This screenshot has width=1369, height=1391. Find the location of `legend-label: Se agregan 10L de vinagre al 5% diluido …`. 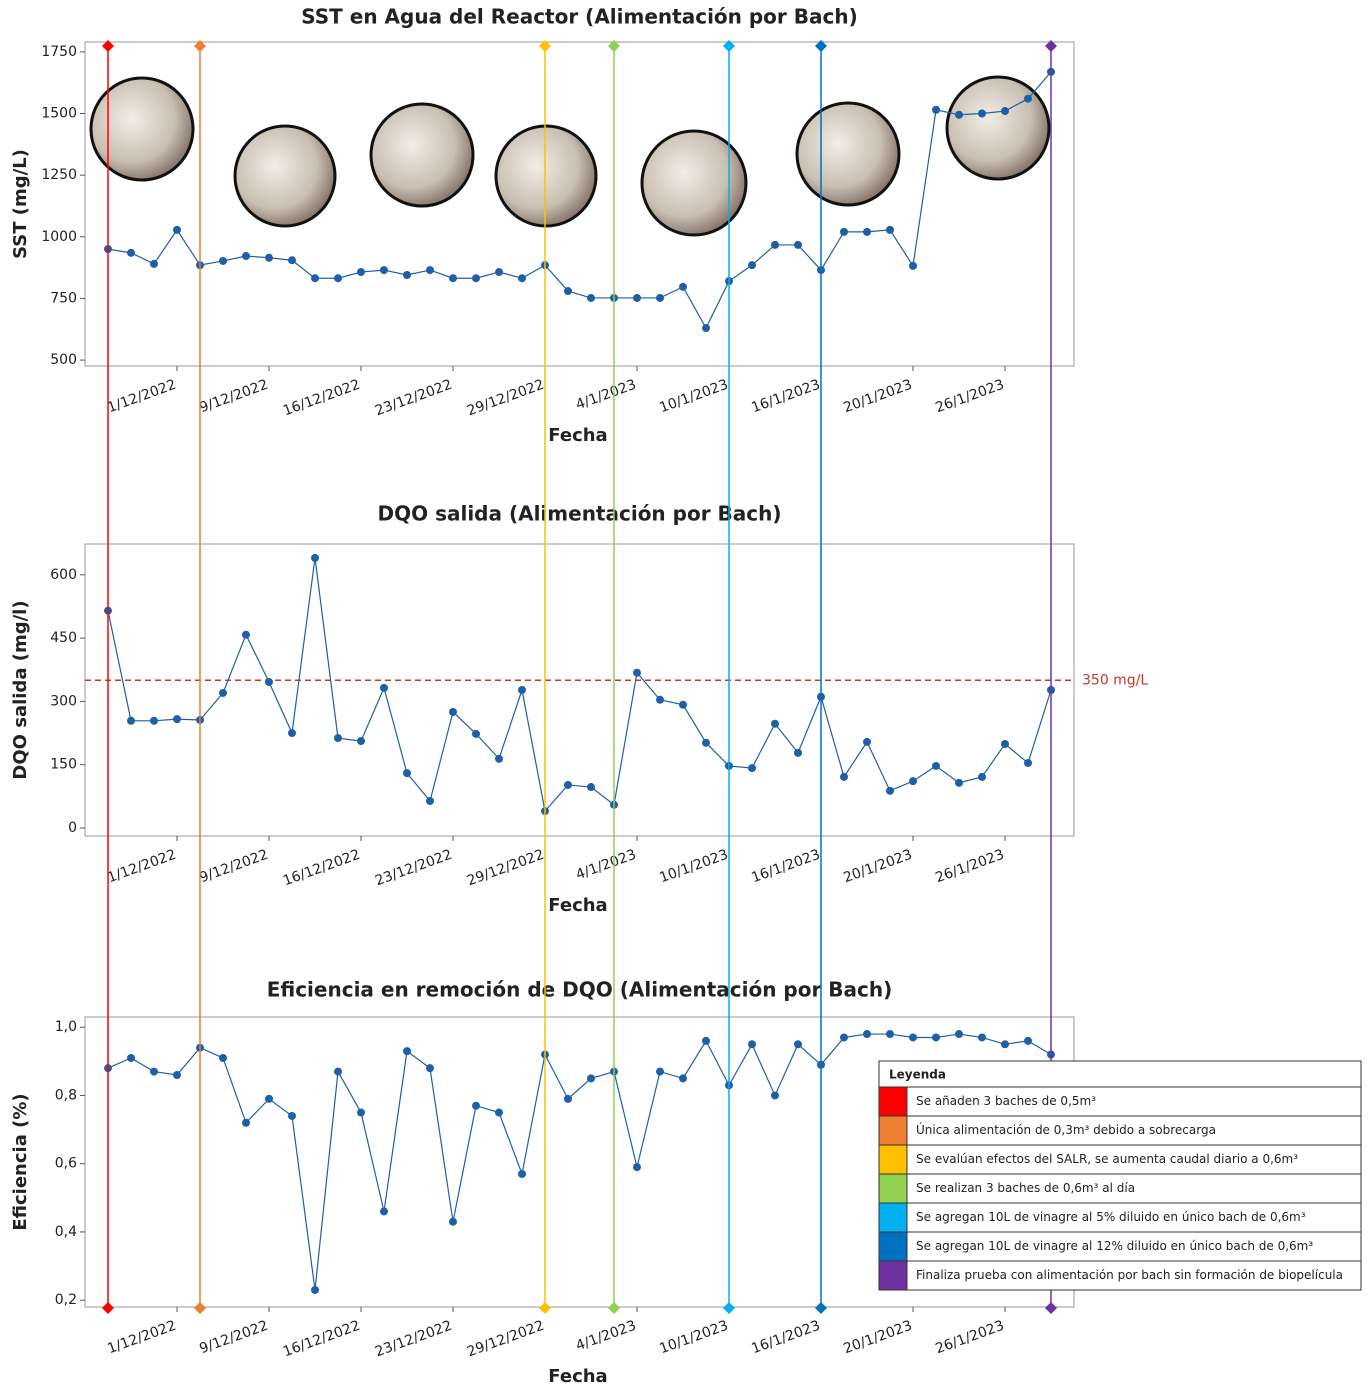

legend-label: Se agregan 10L de vinagre al 5% diluido … is located at coordinates (1111, 1217).